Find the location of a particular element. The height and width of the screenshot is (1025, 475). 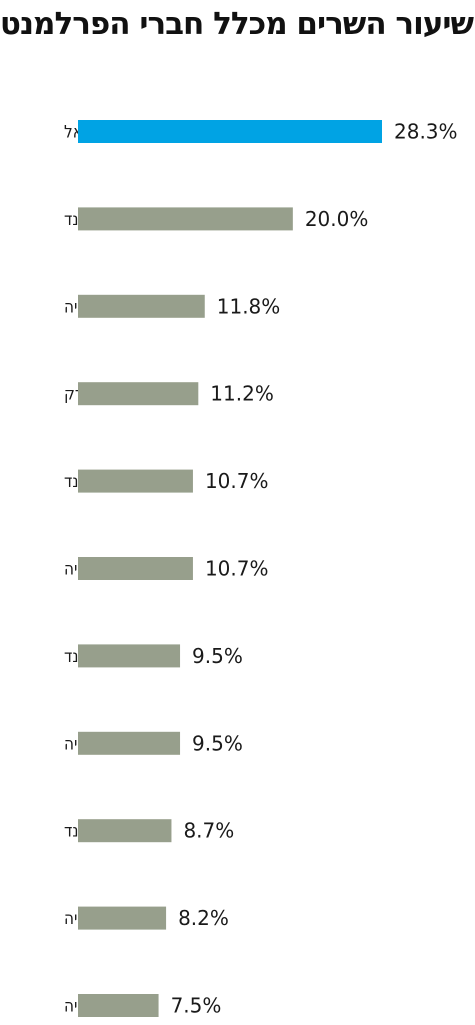

bar-row: ישראל28.3% is located at coordinates (261, 132).